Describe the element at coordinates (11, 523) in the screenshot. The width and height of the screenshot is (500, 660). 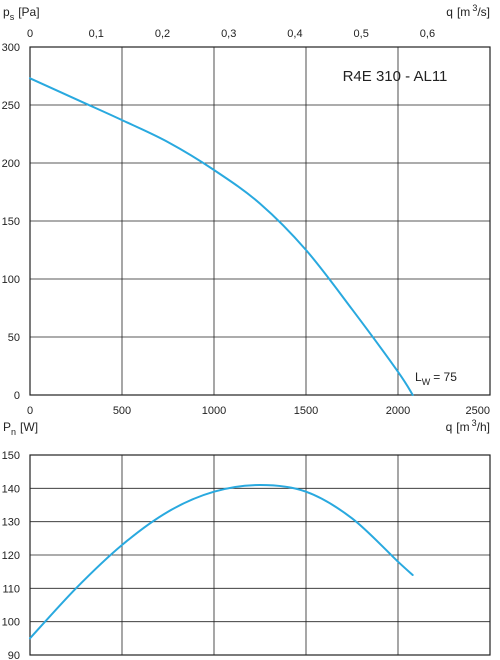
I see `power-ytick-label: 130` at that location.